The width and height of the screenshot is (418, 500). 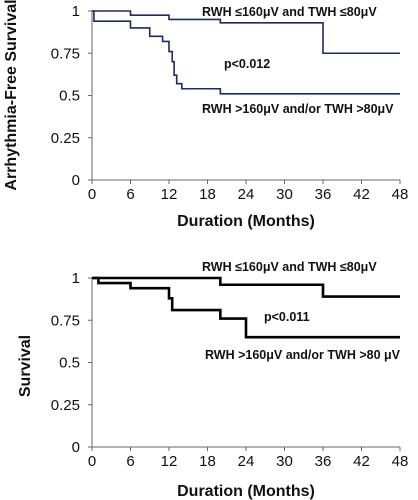 What do you see at coordinates (323, 194) in the screenshot?
I see `top-x-tick-label: 36` at bounding box center [323, 194].